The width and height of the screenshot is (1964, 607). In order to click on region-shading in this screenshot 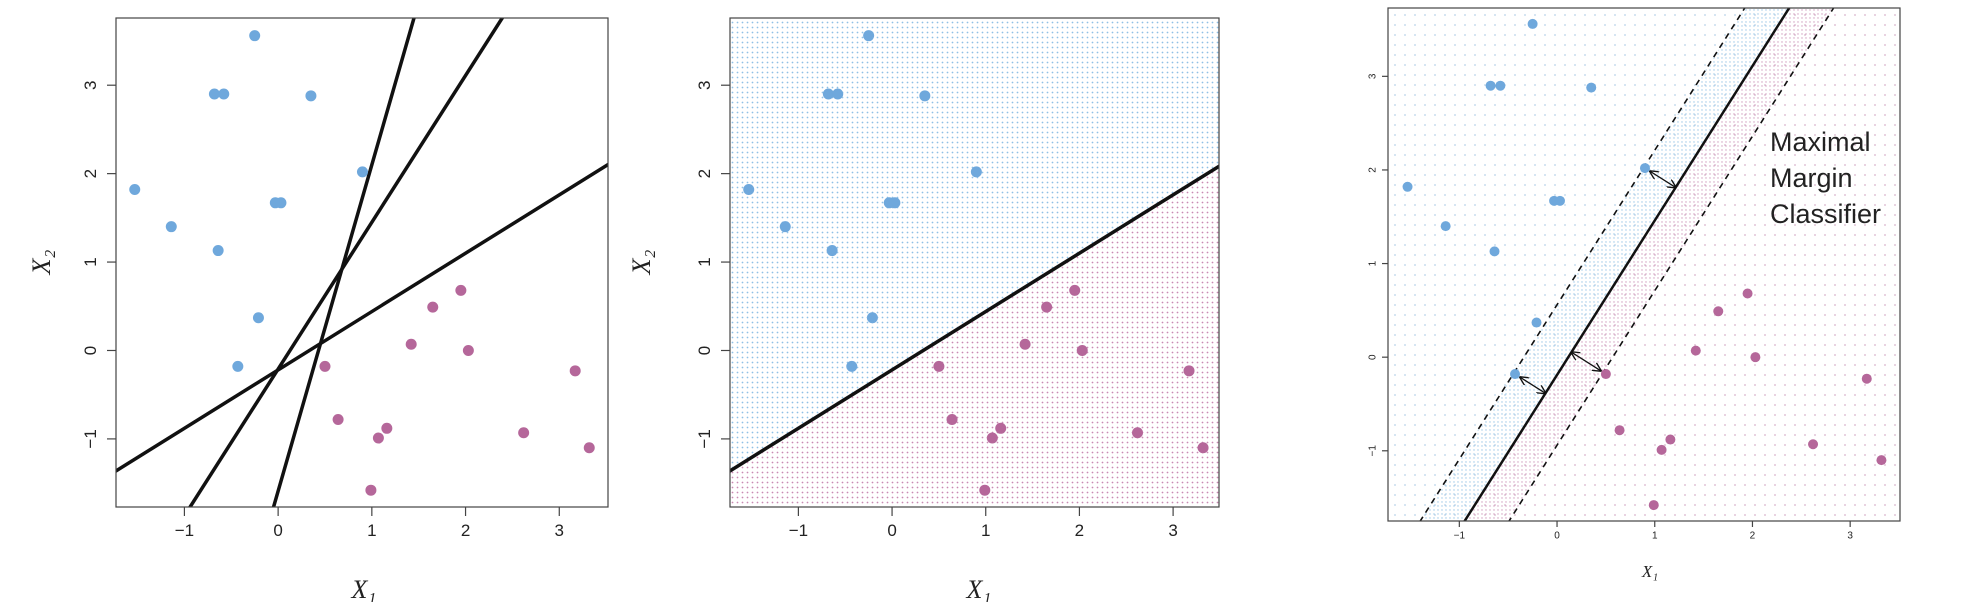, I will do `click(974, 336)`.